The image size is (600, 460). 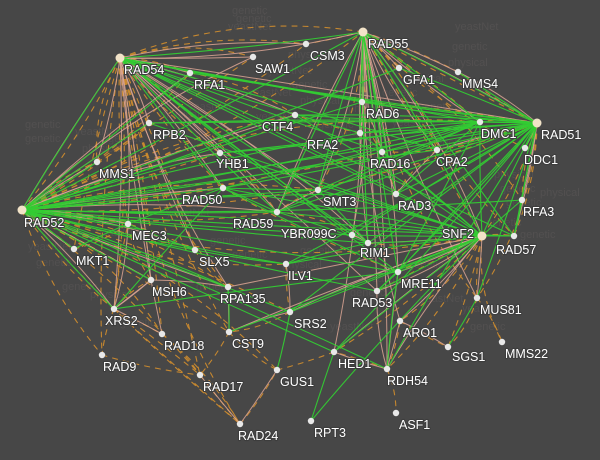 What do you see at coordinates (114, 309) in the screenshot?
I see `graph-node-xrs2` at bounding box center [114, 309].